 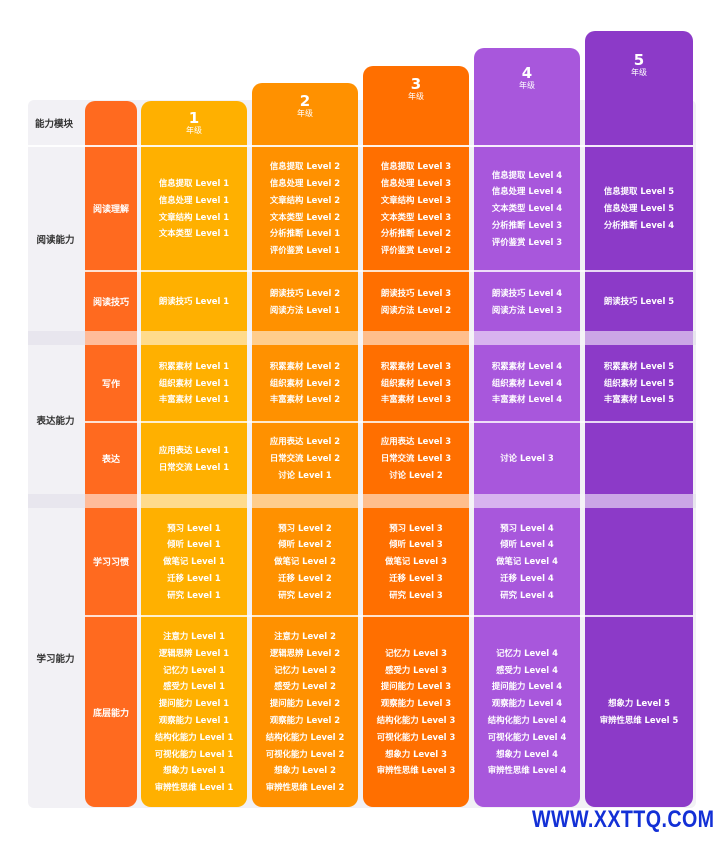 What do you see at coordinates (416, 84) in the screenshot?
I see `grade-number: 3` at bounding box center [416, 84].